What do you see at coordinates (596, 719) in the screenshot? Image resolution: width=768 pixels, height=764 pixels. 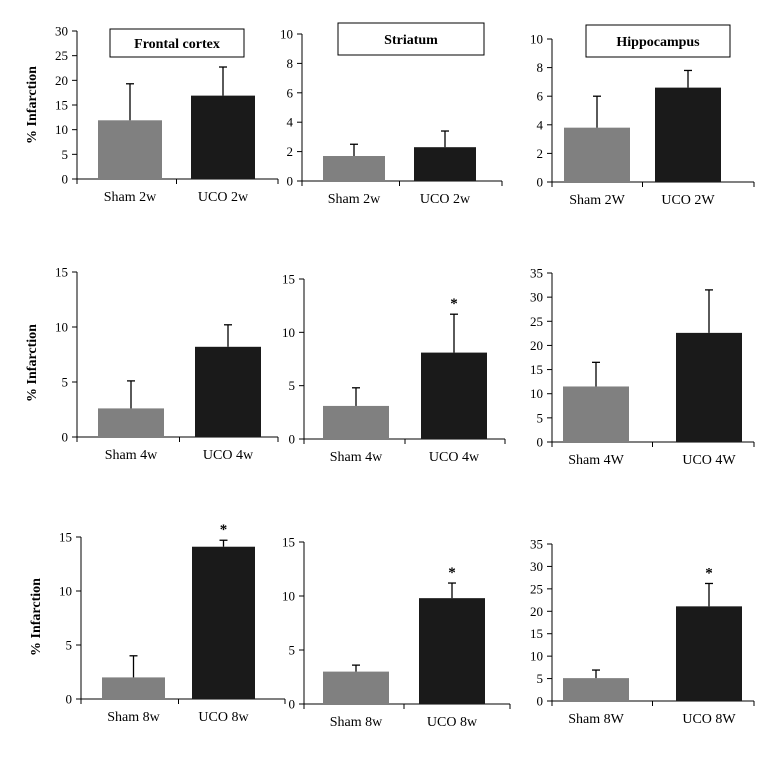 I see `x-category-label: Sham 8W` at bounding box center [596, 719].